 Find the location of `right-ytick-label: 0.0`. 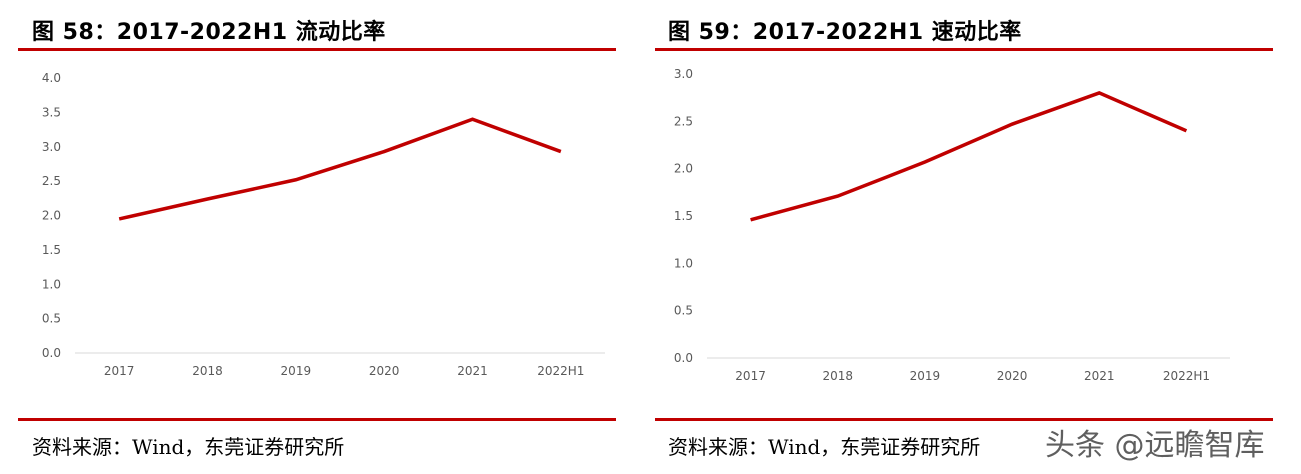

right-ytick-label: 0.0 is located at coordinates (683, 358).